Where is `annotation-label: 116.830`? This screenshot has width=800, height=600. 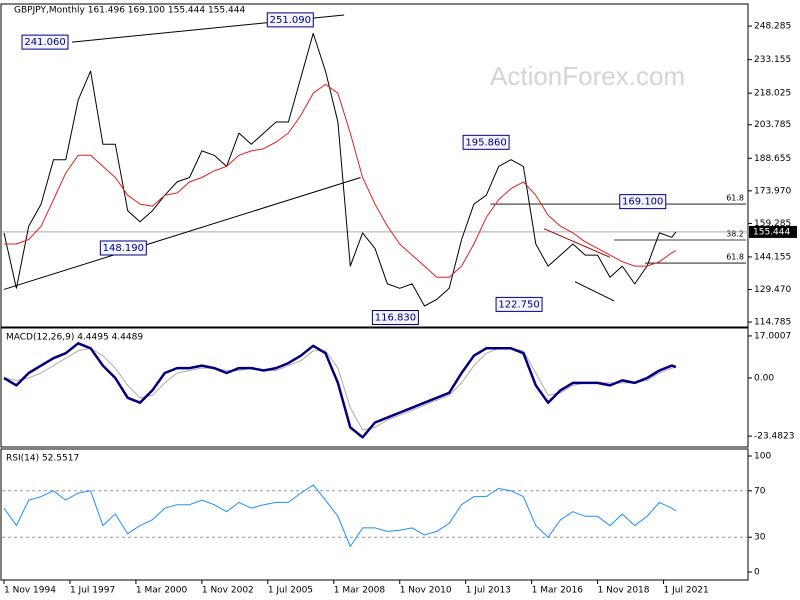 annotation-label: 116.830 is located at coordinates (395, 318).